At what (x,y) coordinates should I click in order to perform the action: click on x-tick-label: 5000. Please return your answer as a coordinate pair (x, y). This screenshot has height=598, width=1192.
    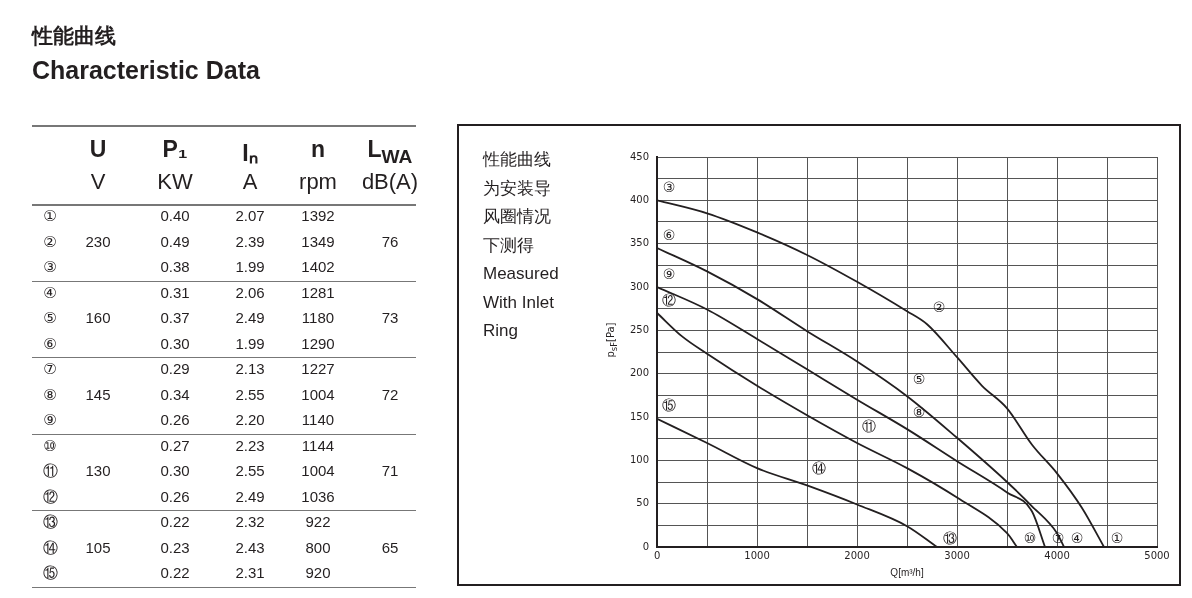
    Looking at the image, I should click on (1157, 555).